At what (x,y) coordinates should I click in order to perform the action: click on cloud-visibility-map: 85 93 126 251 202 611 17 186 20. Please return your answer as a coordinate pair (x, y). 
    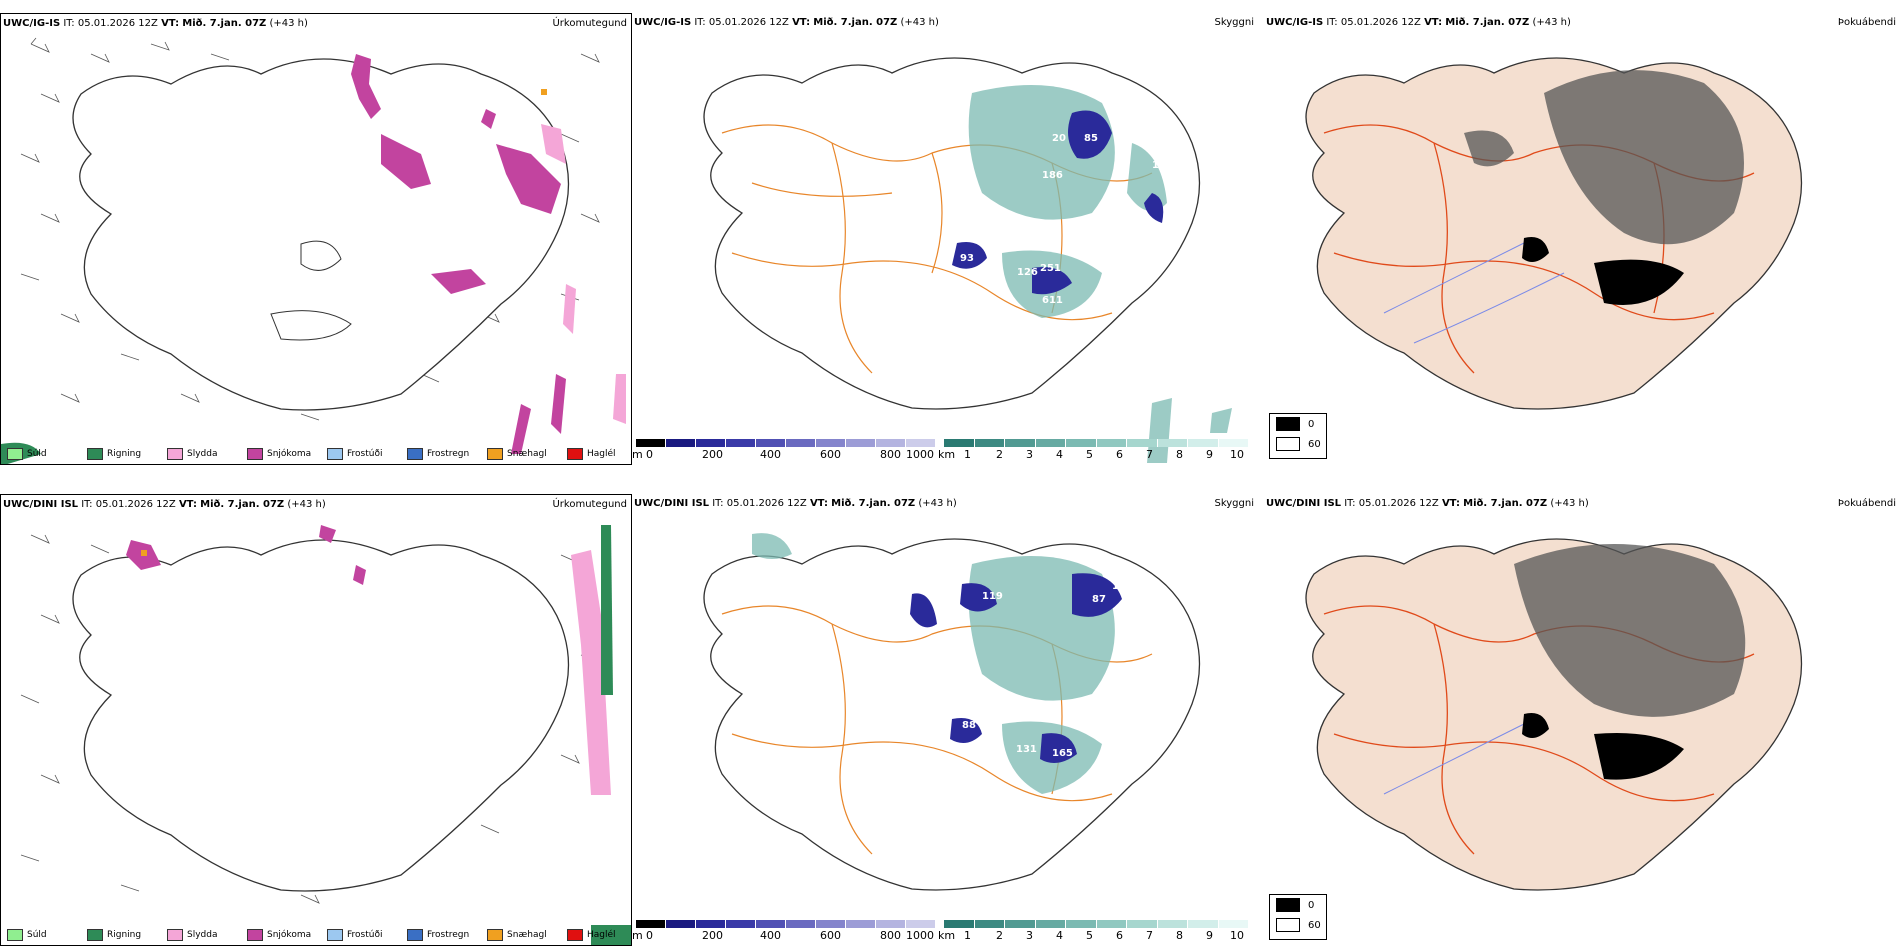
    Looking at the image, I should click on (967, 260).